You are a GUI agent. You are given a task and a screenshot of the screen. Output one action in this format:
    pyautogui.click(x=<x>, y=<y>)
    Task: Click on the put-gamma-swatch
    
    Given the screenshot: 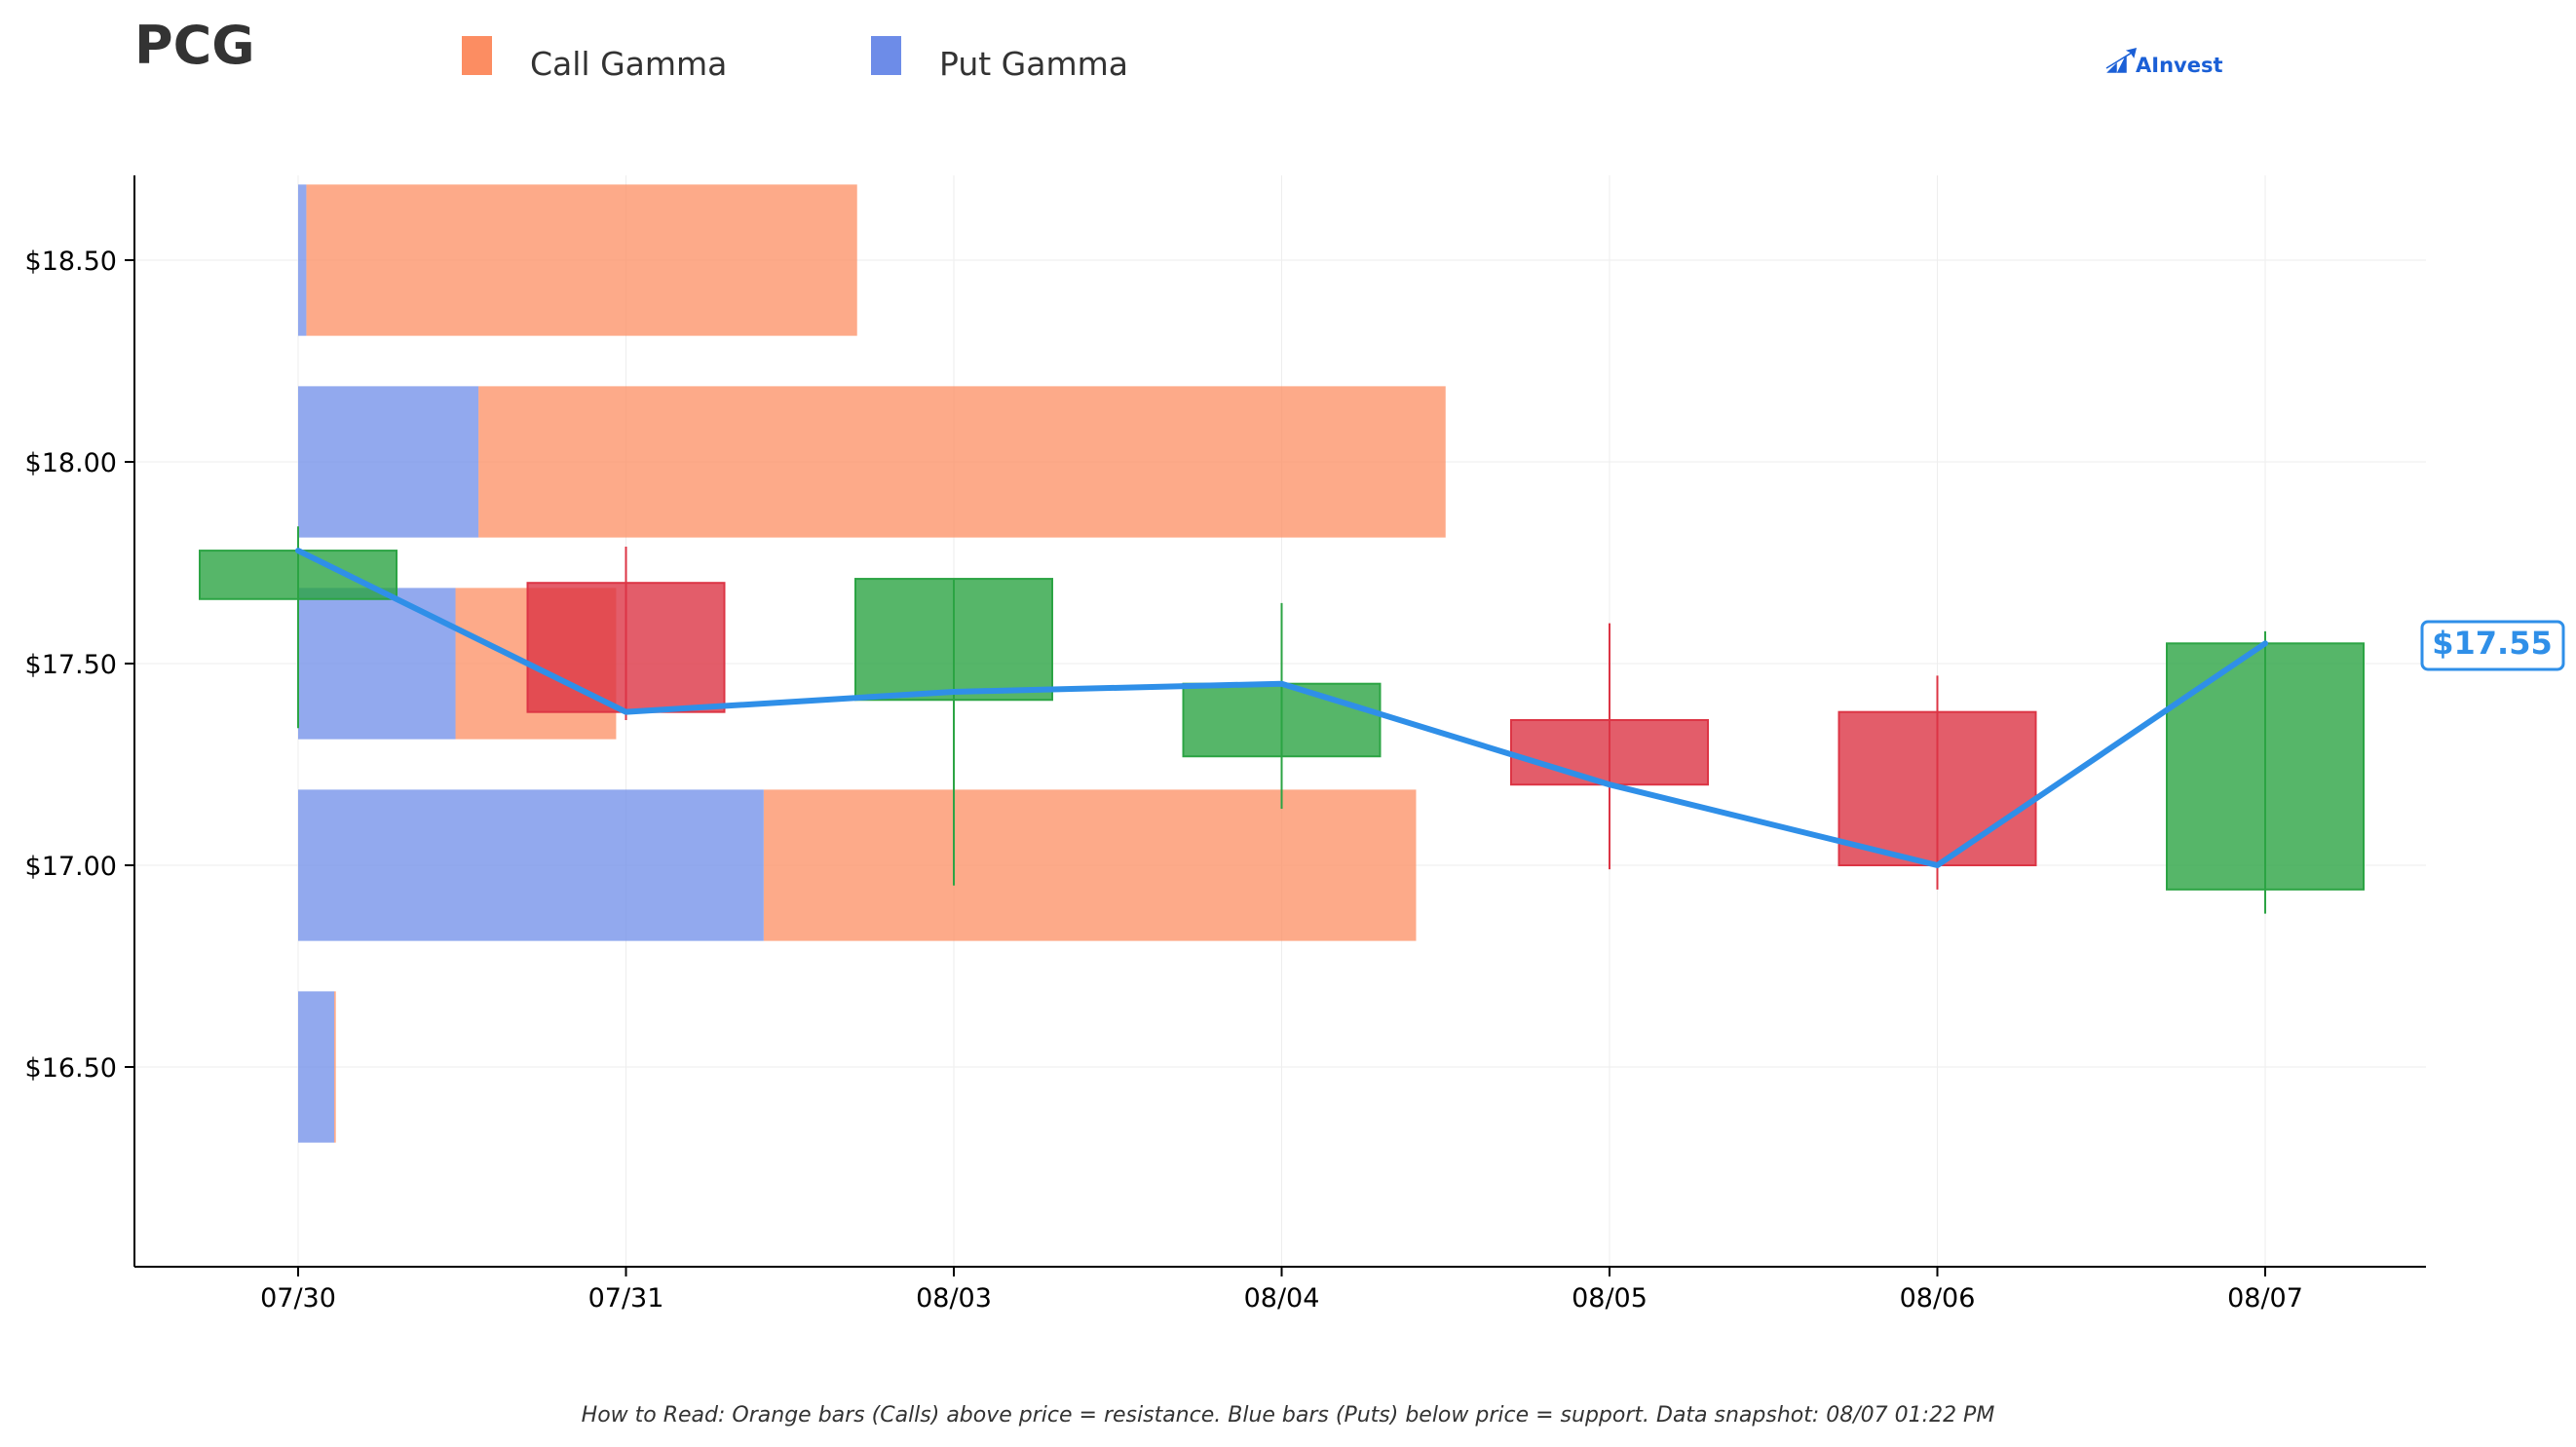 What is the action you would take?
    pyautogui.click(x=886, y=55)
    